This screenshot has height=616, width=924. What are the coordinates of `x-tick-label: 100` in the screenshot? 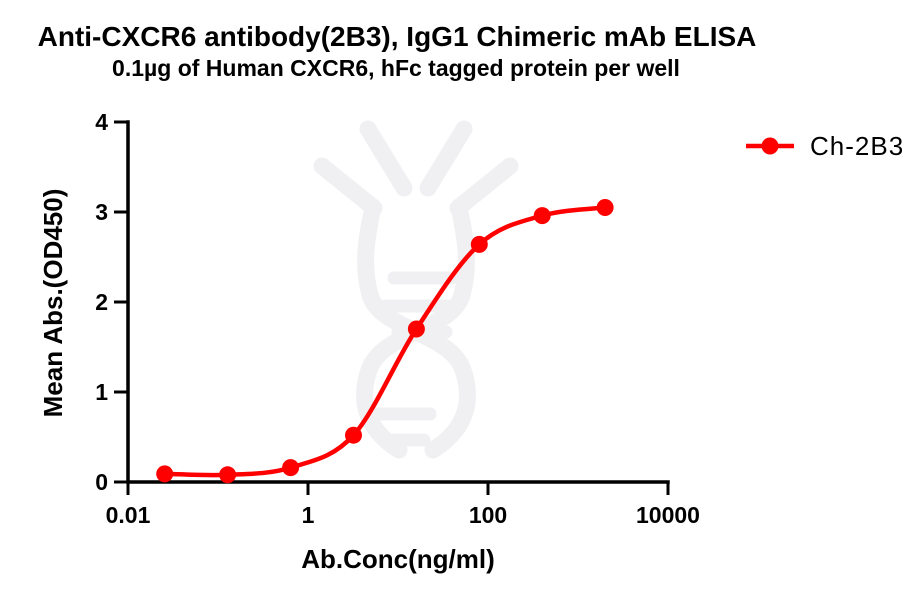 It's located at (488, 515).